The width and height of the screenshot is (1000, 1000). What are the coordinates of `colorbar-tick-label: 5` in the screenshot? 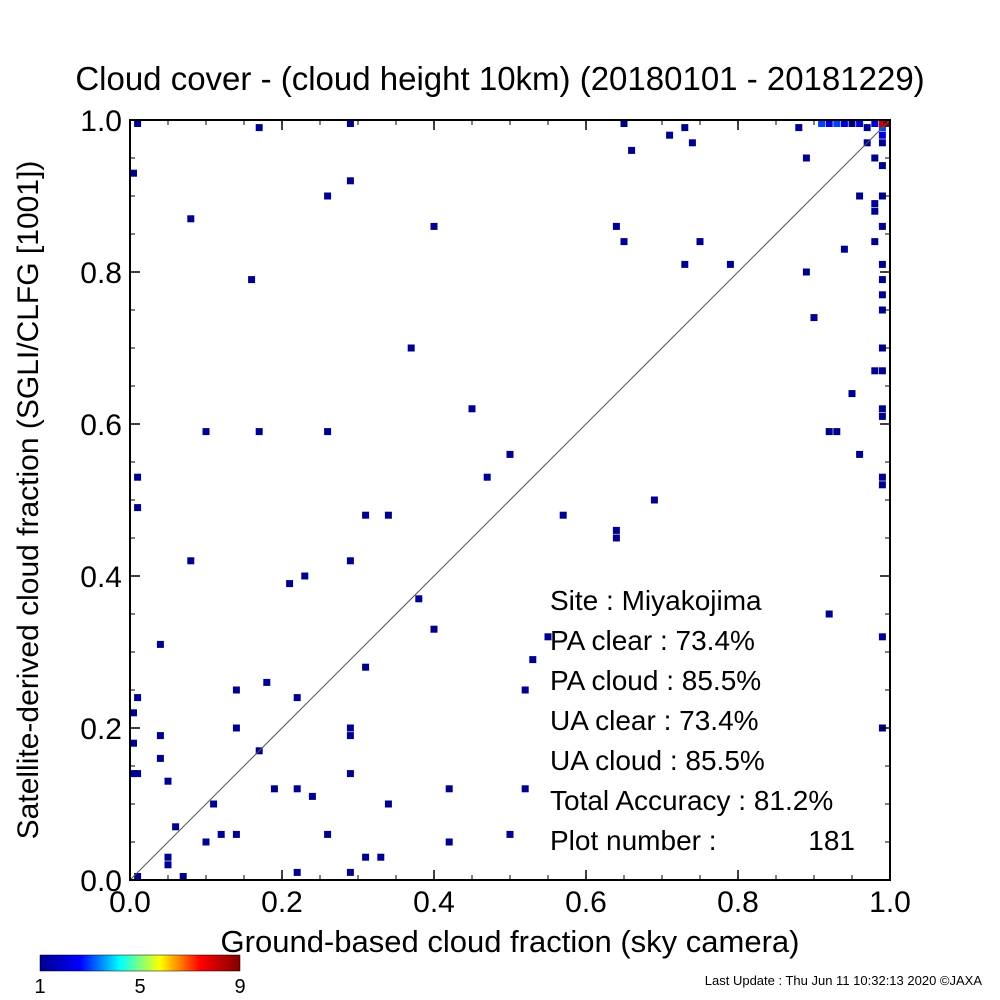 It's located at (139, 987).